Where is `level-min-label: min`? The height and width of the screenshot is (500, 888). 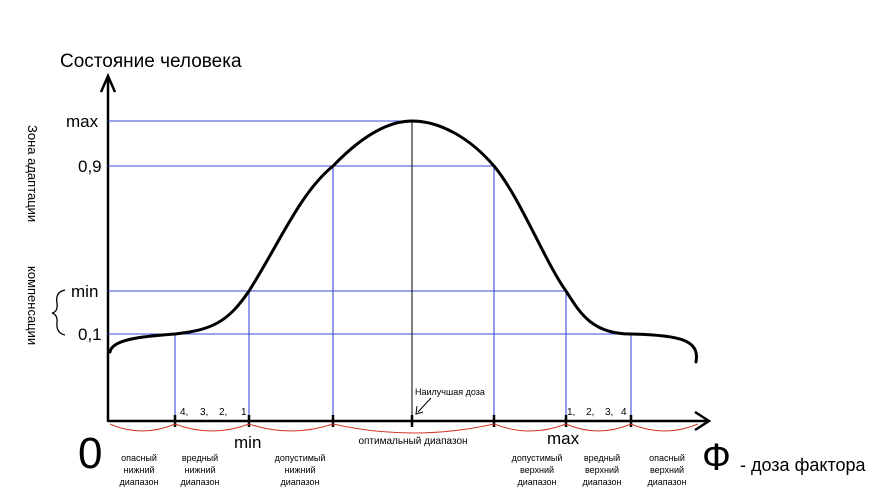 level-min-label: min is located at coordinates (84, 291).